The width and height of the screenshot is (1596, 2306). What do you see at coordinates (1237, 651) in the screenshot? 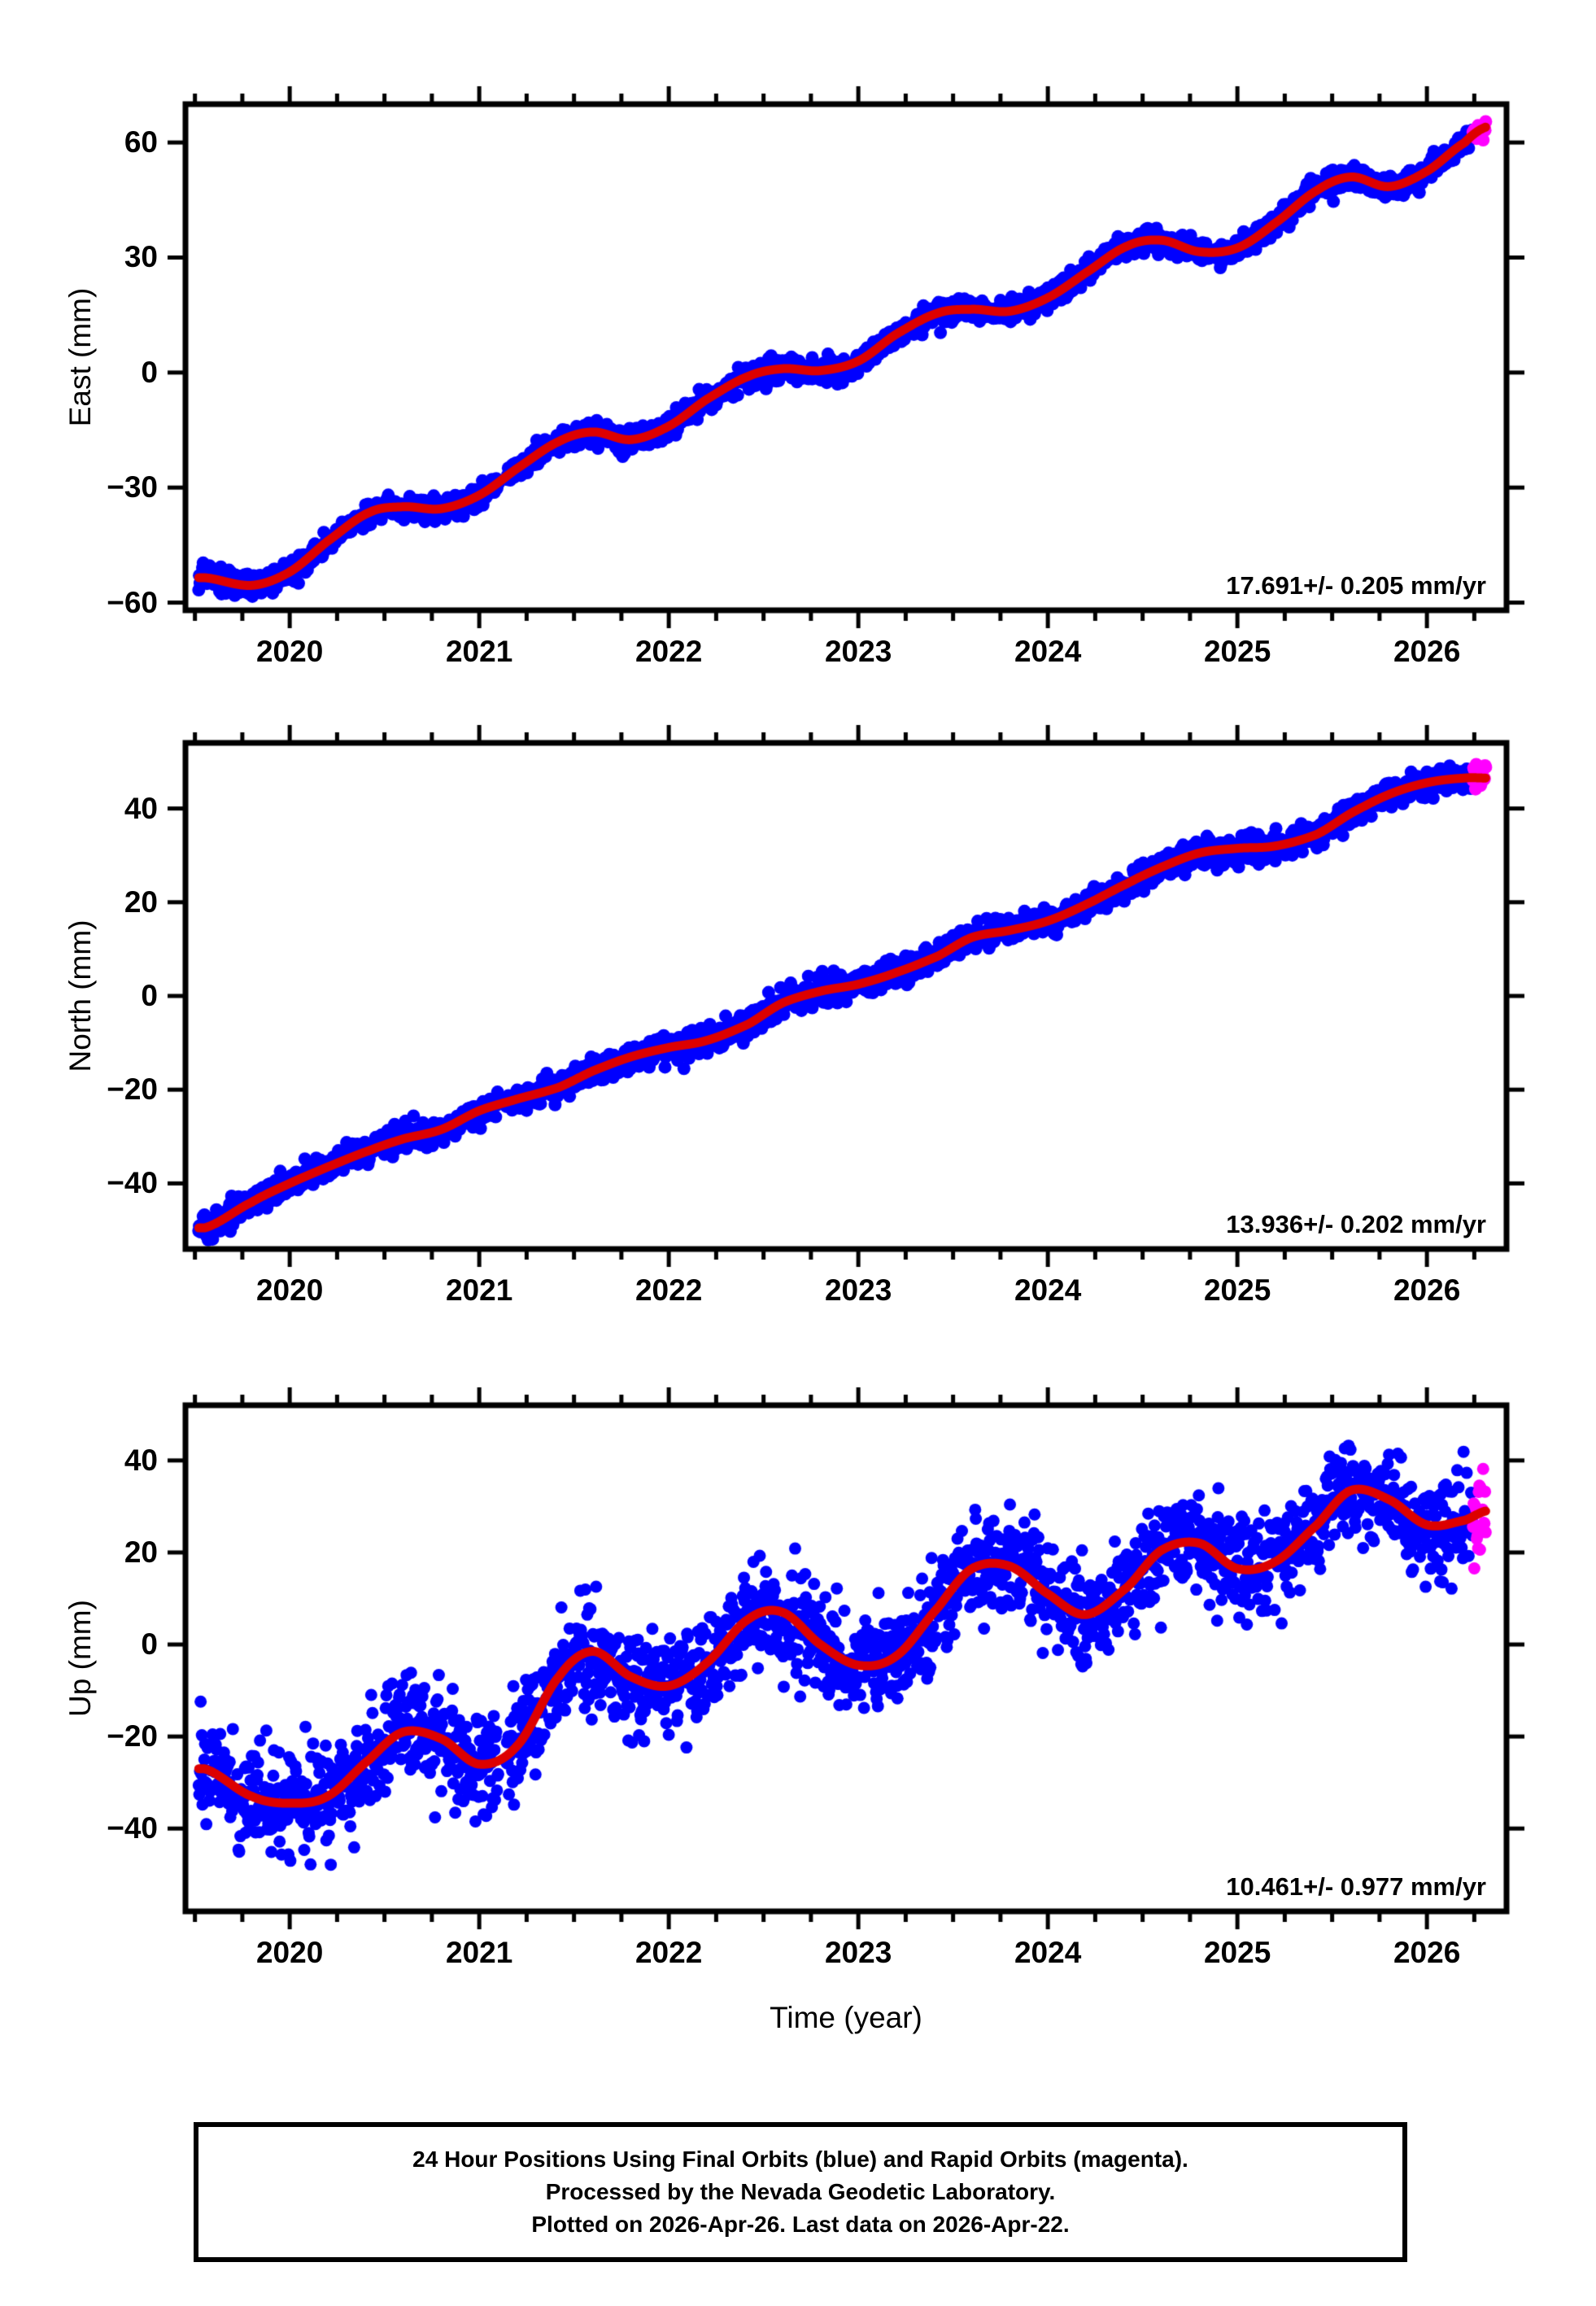
I see `x-tick-label-east-5: 2025` at bounding box center [1237, 651].